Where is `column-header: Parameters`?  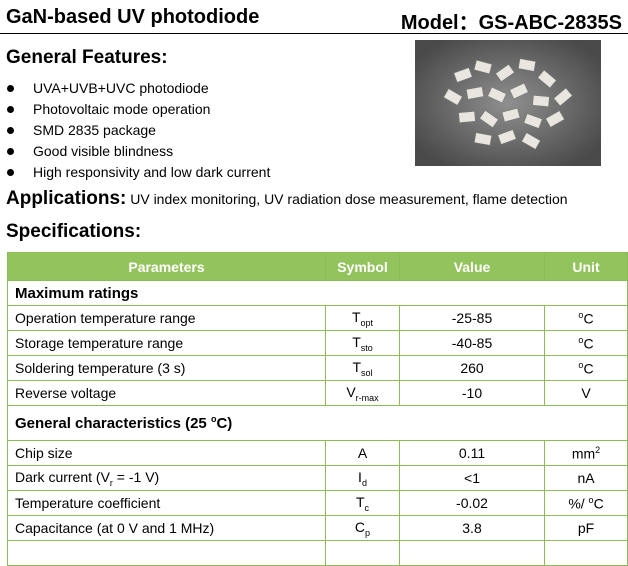 column-header: Parameters is located at coordinates (166, 266).